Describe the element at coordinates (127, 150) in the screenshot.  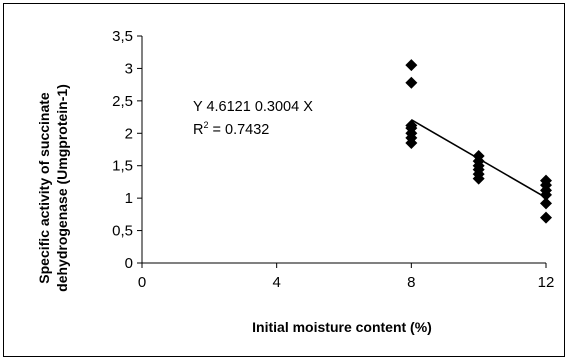
I see `y-ticks: 0 0,5 1 1,5 2 2,5 3 3,5` at that location.